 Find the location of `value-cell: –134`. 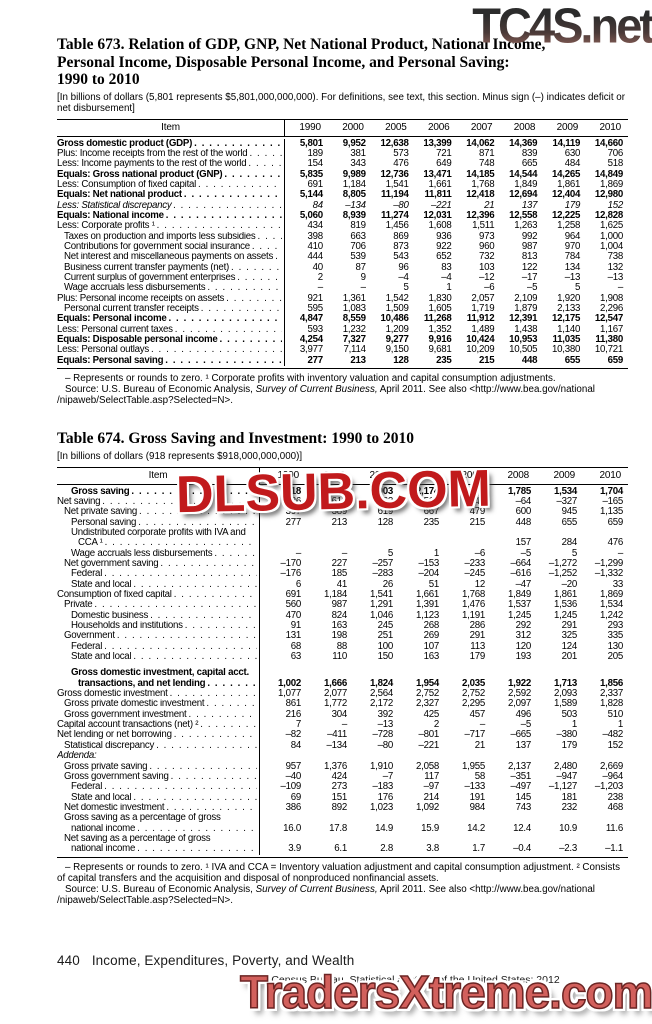

value-cell: –134 is located at coordinates (336, 745).